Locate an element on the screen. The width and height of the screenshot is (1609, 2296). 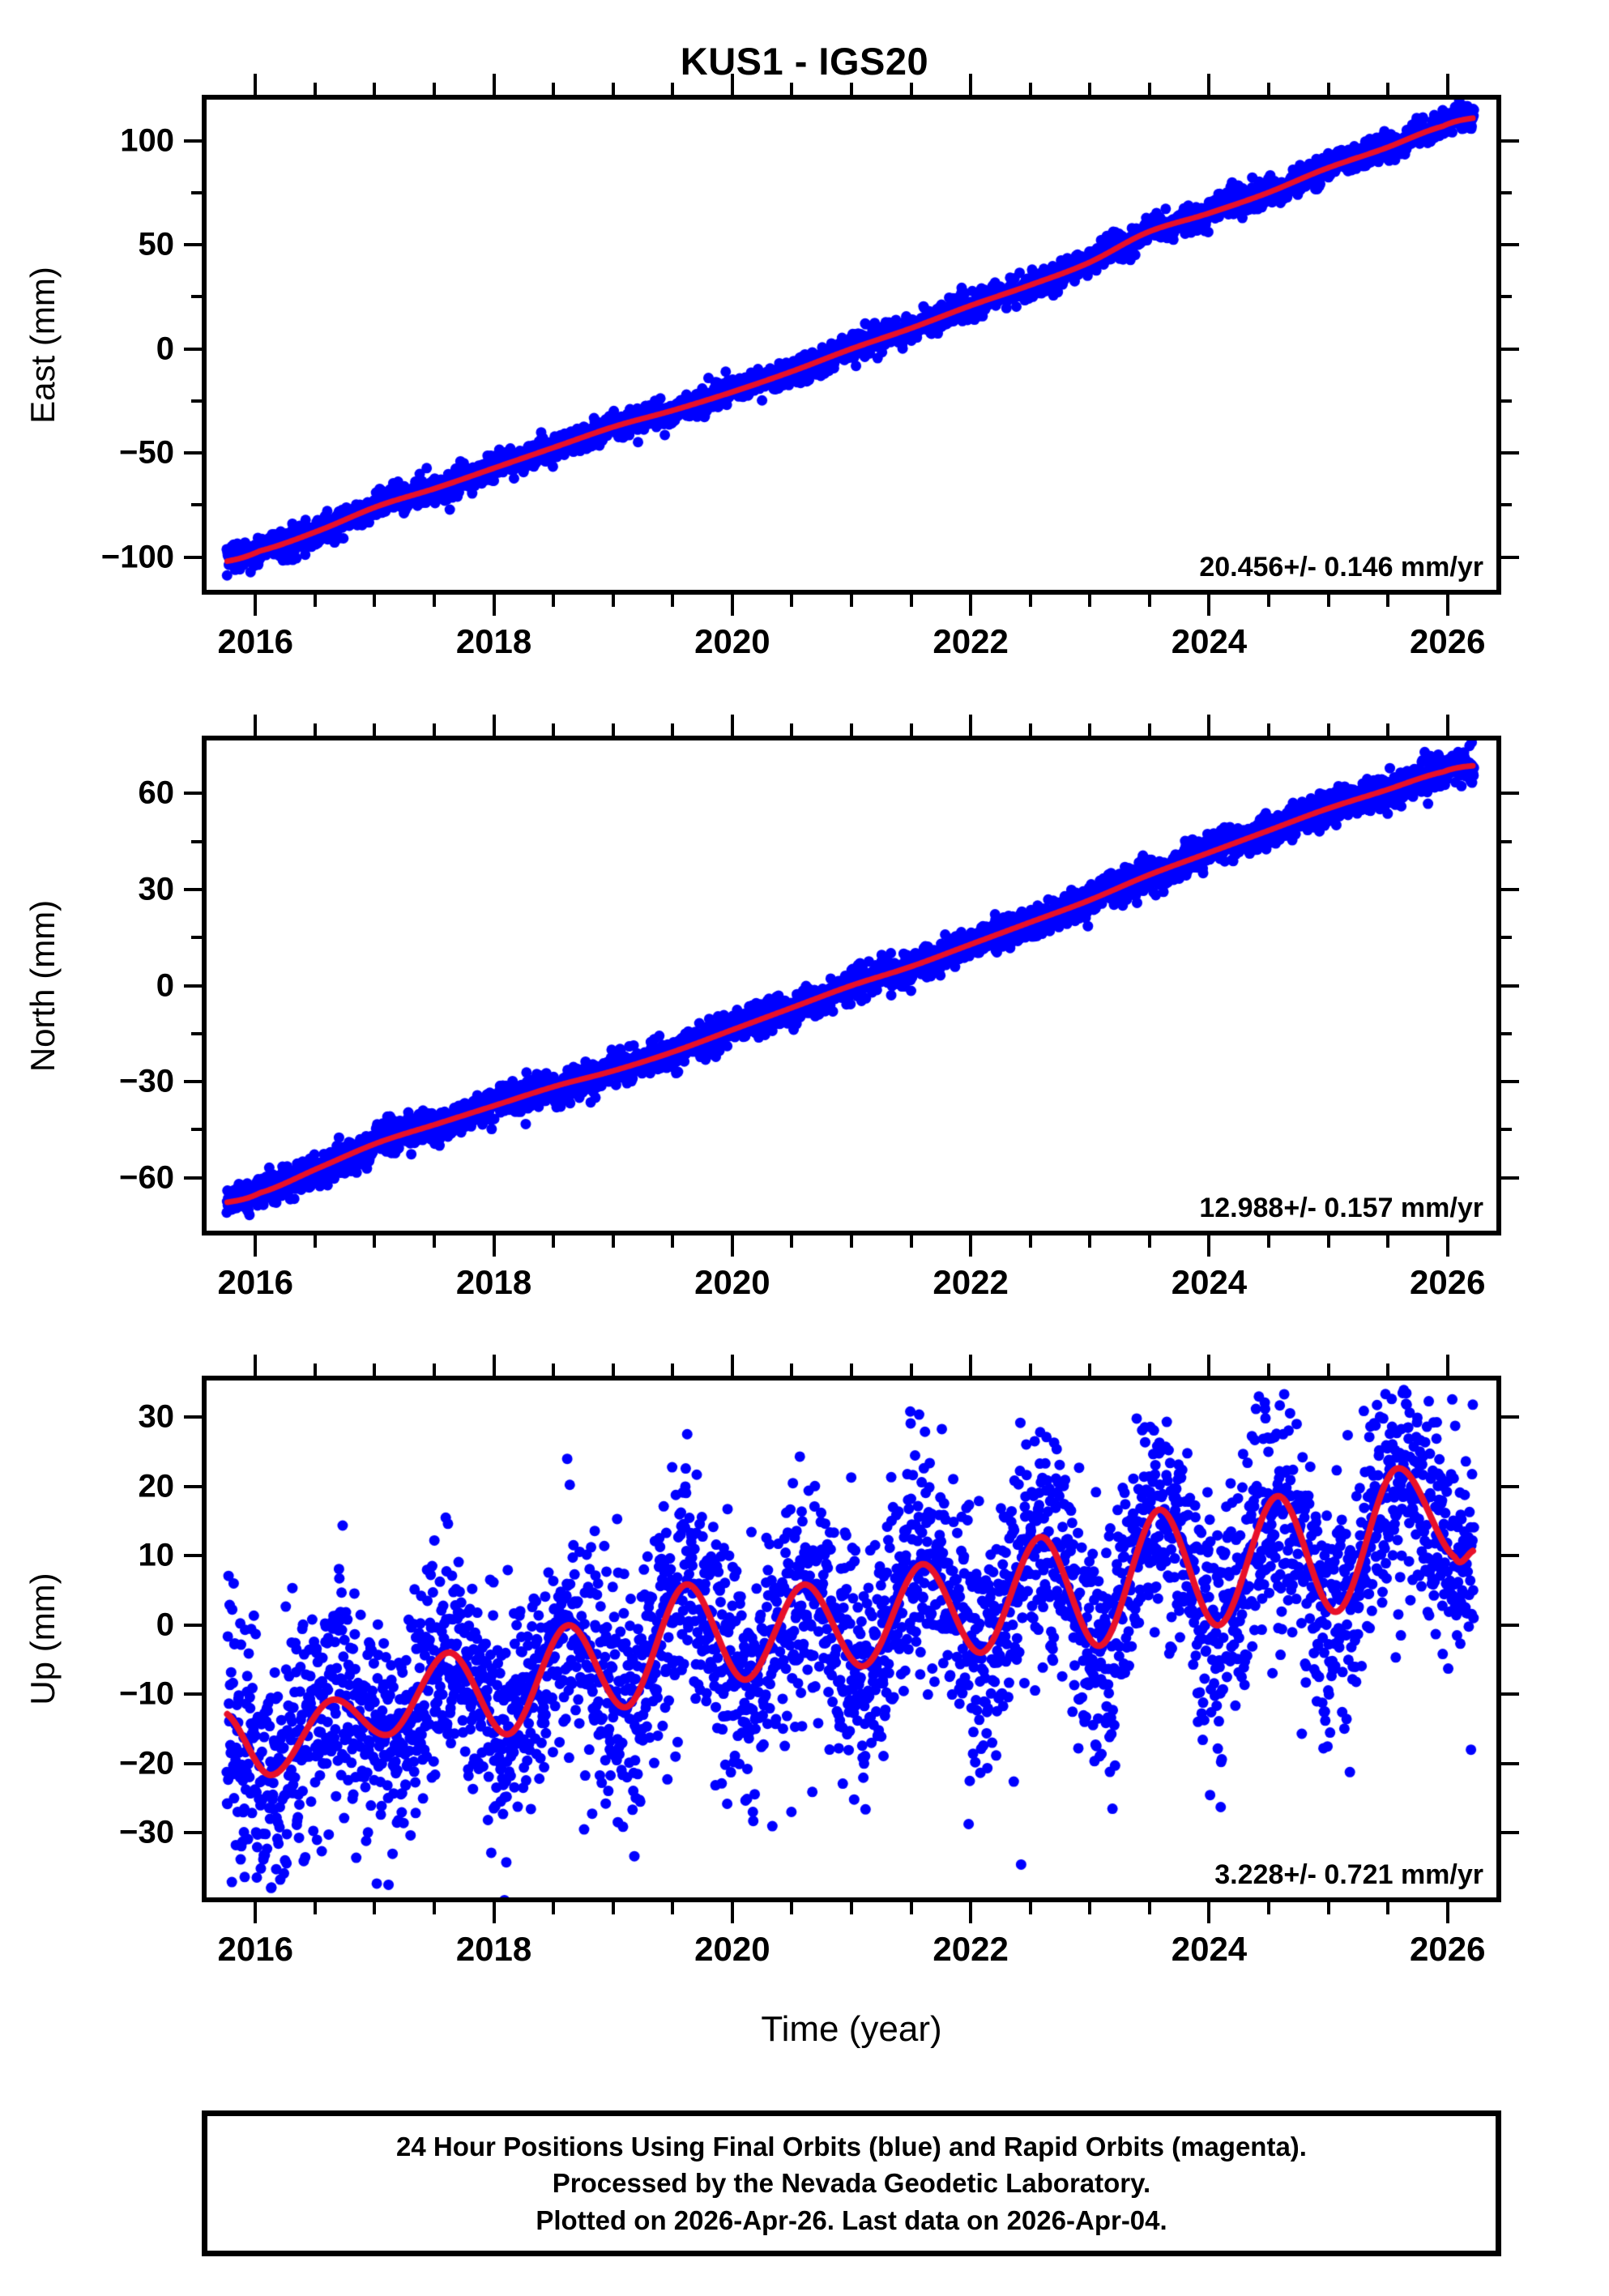
y-tick-label: 30 is located at coordinates (156, 1417).